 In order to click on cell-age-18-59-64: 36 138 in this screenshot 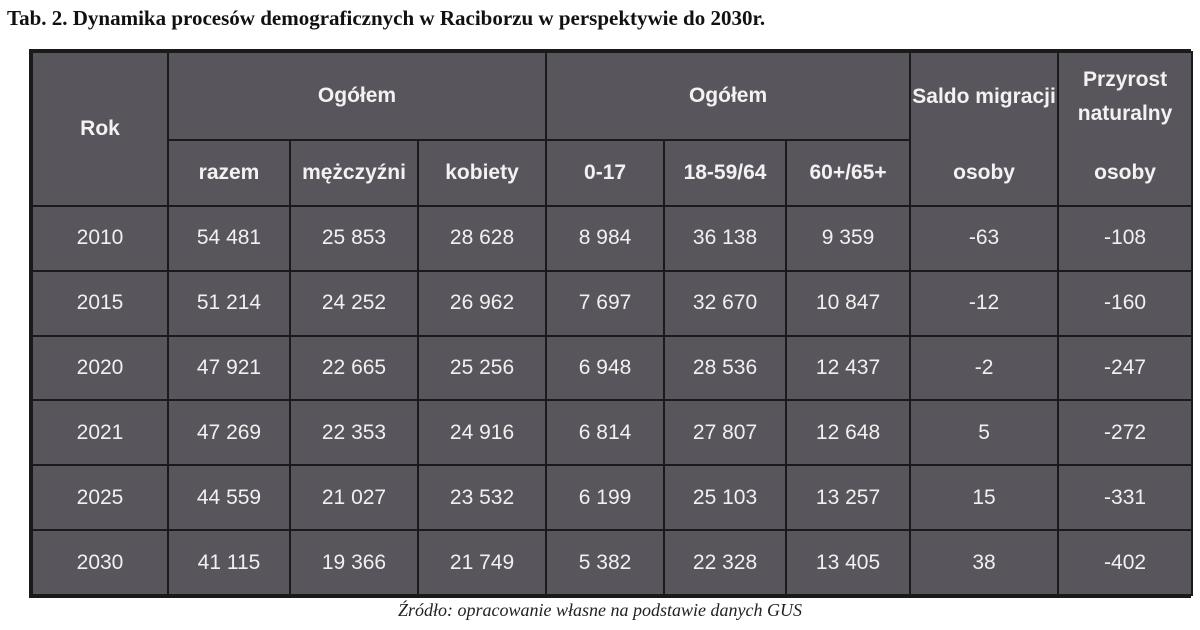, I will do `click(725, 238)`.